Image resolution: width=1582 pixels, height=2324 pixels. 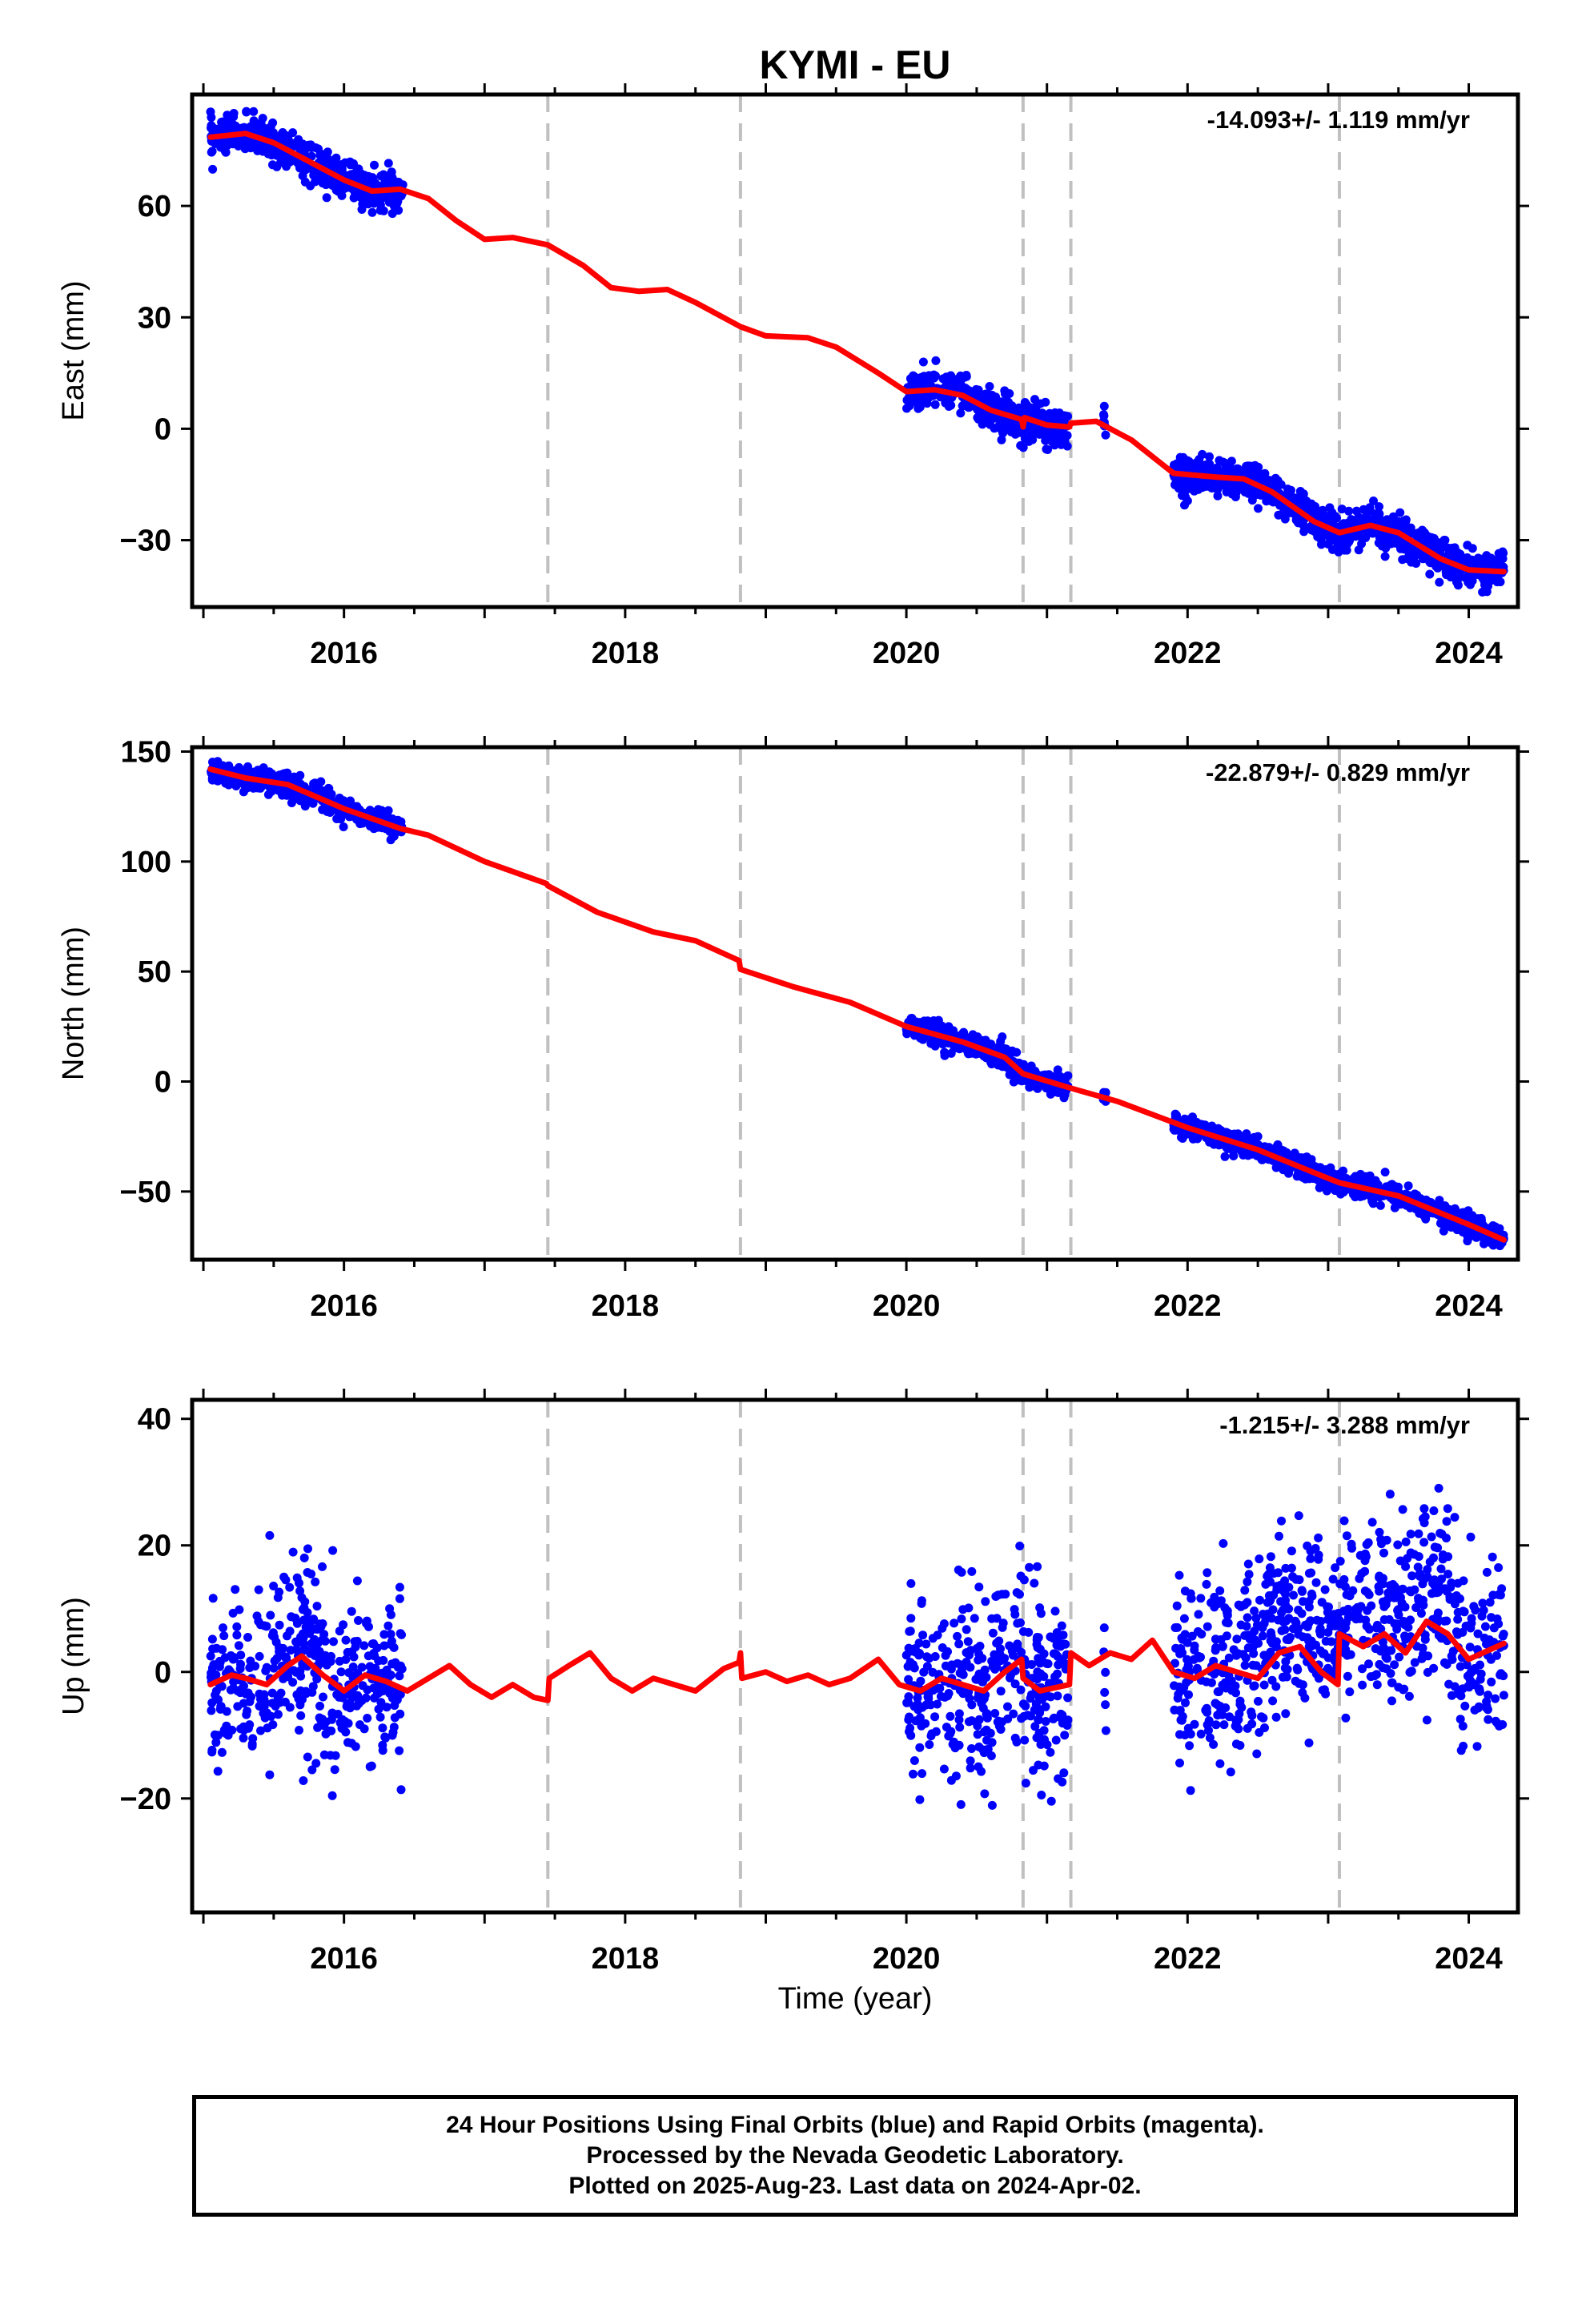 What do you see at coordinates (74, 350) in the screenshot?
I see `east-y-axis-label: East (mm)` at bounding box center [74, 350].